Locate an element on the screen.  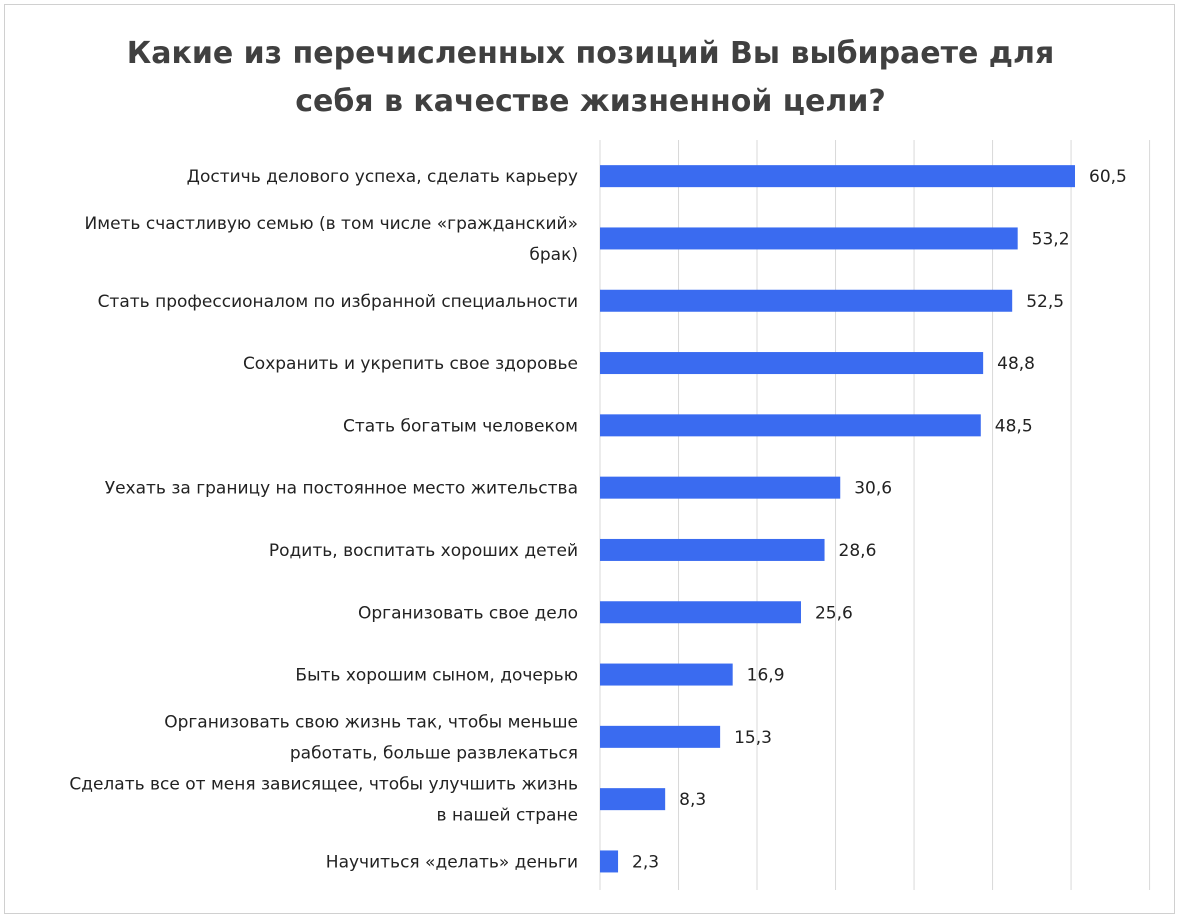
category-label: Быть хорошим сыном, дочерью is located at coordinates (436, 676).